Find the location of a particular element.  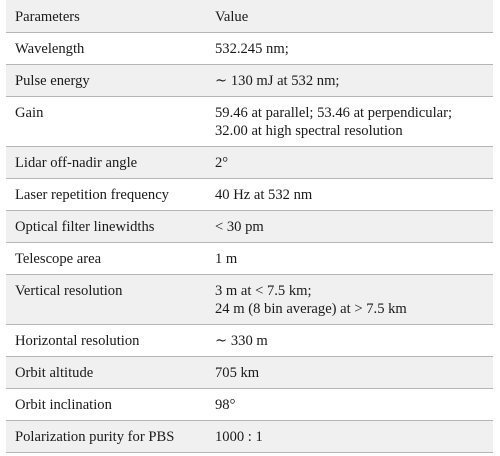

parameter-cell: Orbit inclination is located at coordinates (63, 405).